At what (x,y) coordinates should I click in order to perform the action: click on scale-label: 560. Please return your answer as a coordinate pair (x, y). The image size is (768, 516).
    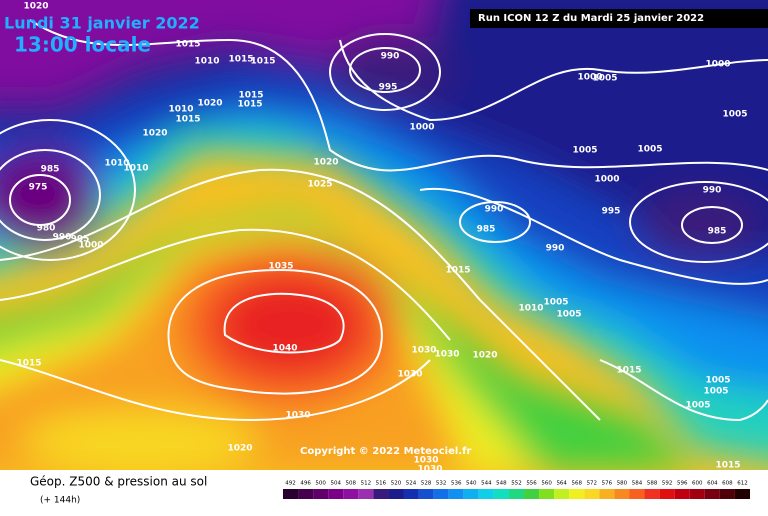
    Looking at the image, I should click on (546, 484).